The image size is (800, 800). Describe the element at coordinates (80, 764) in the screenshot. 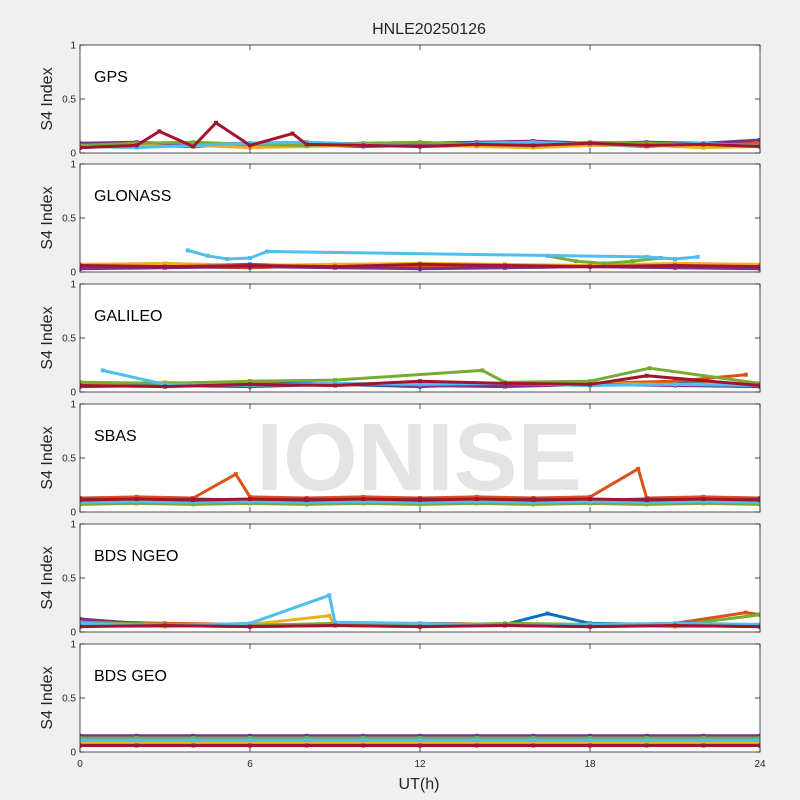

I see `x-tick-label: 0` at that location.